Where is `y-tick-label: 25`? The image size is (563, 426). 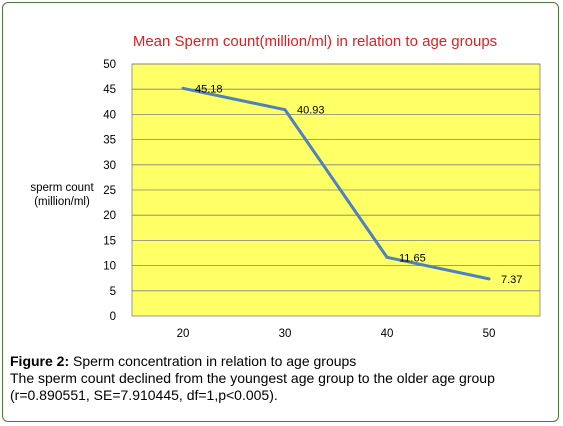
y-tick-label: 25 is located at coordinates (109, 191).